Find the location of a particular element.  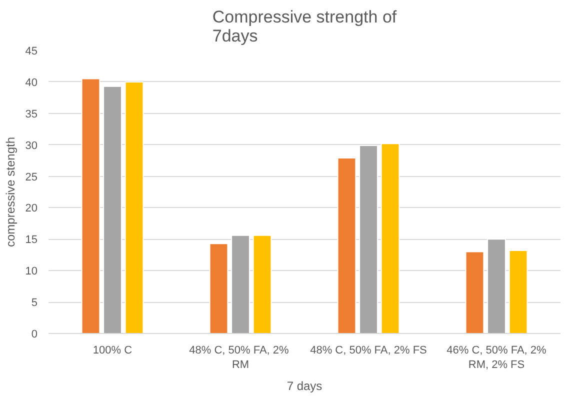

y-axis-title: compressive stength is located at coordinates (10, 192).